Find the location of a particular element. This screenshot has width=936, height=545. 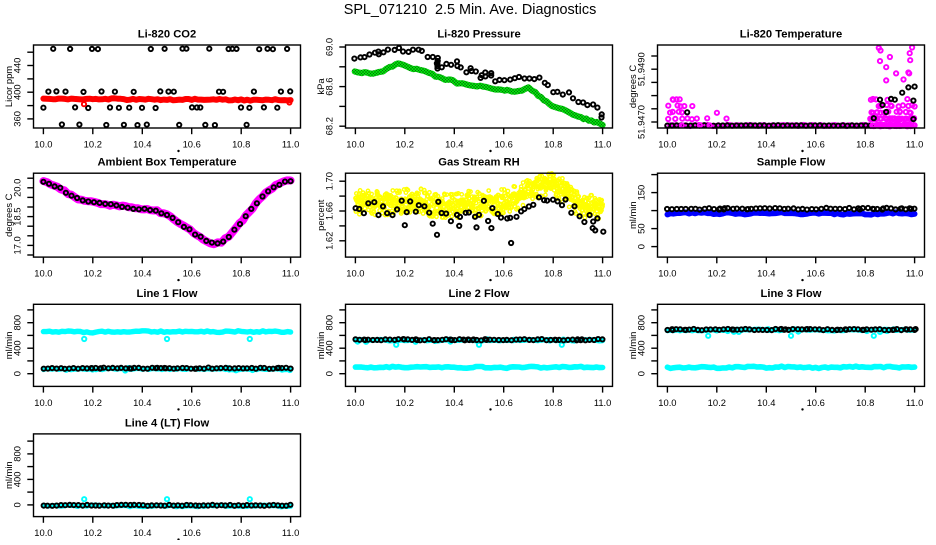

svg-text: 1.62 is located at coordinates (329, 241).